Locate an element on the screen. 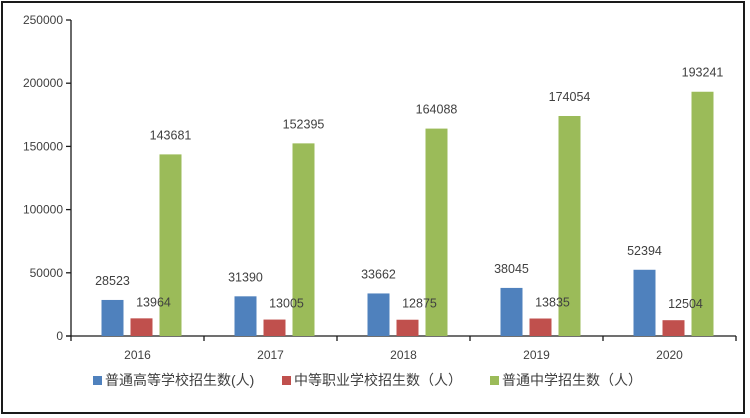 Image resolution: width=750 pixels, height=418 pixels. data-label: 13964 is located at coordinates (153, 302).